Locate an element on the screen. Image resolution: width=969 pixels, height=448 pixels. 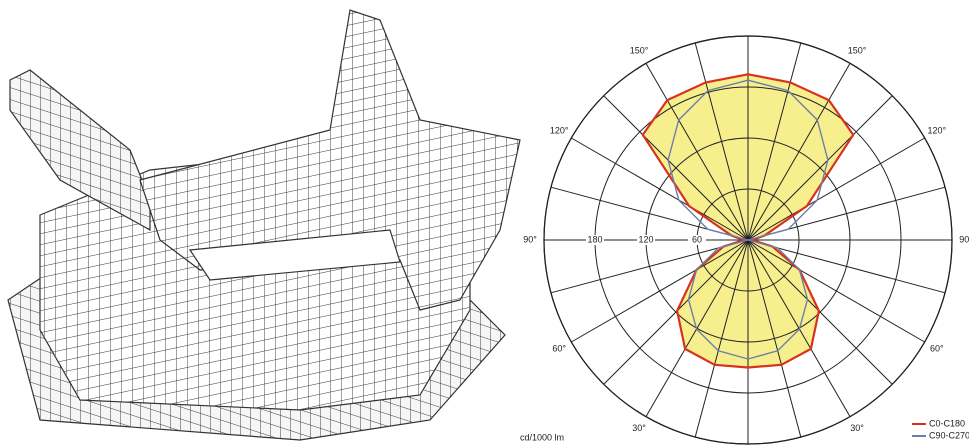
r-tick-label: 120 is located at coordinates (645, 239).